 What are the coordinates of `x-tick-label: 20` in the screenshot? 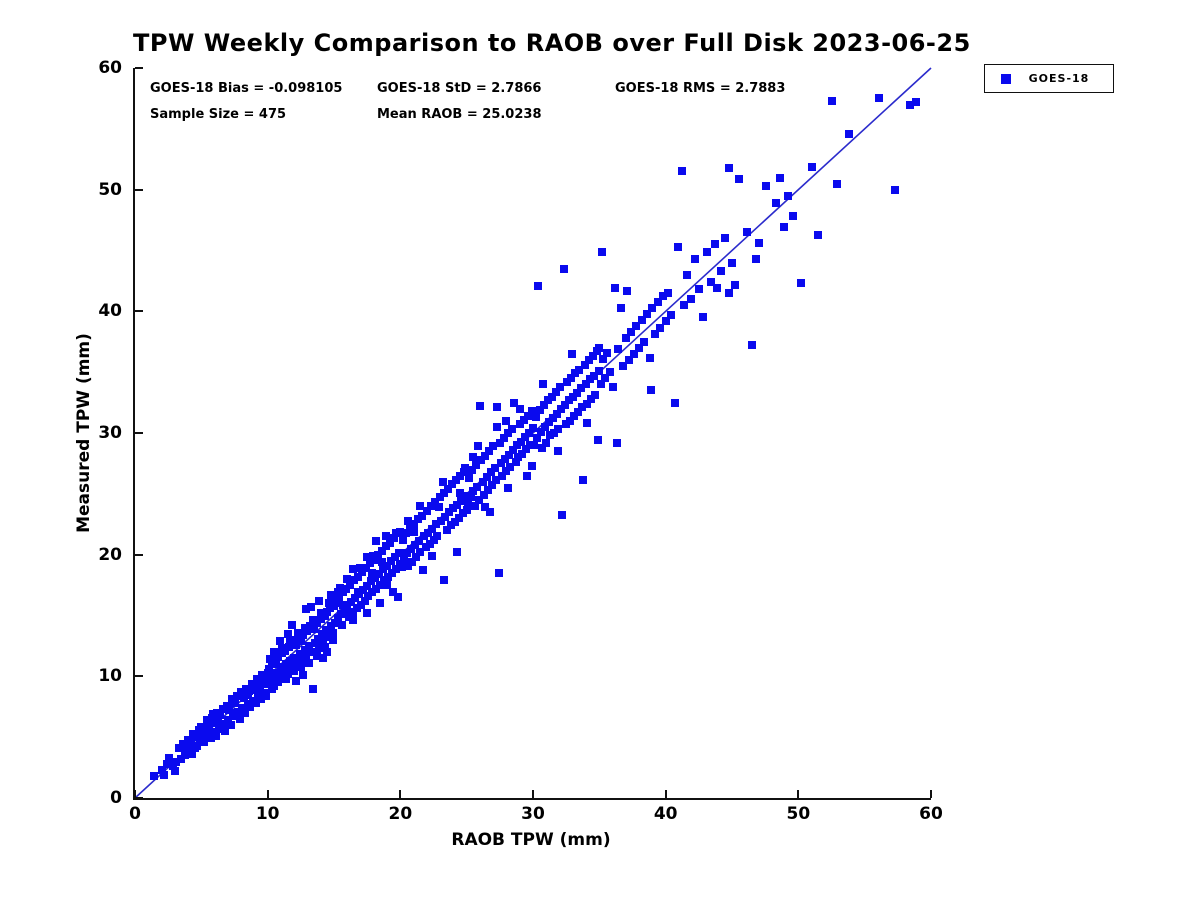 It's located at (400, 814).